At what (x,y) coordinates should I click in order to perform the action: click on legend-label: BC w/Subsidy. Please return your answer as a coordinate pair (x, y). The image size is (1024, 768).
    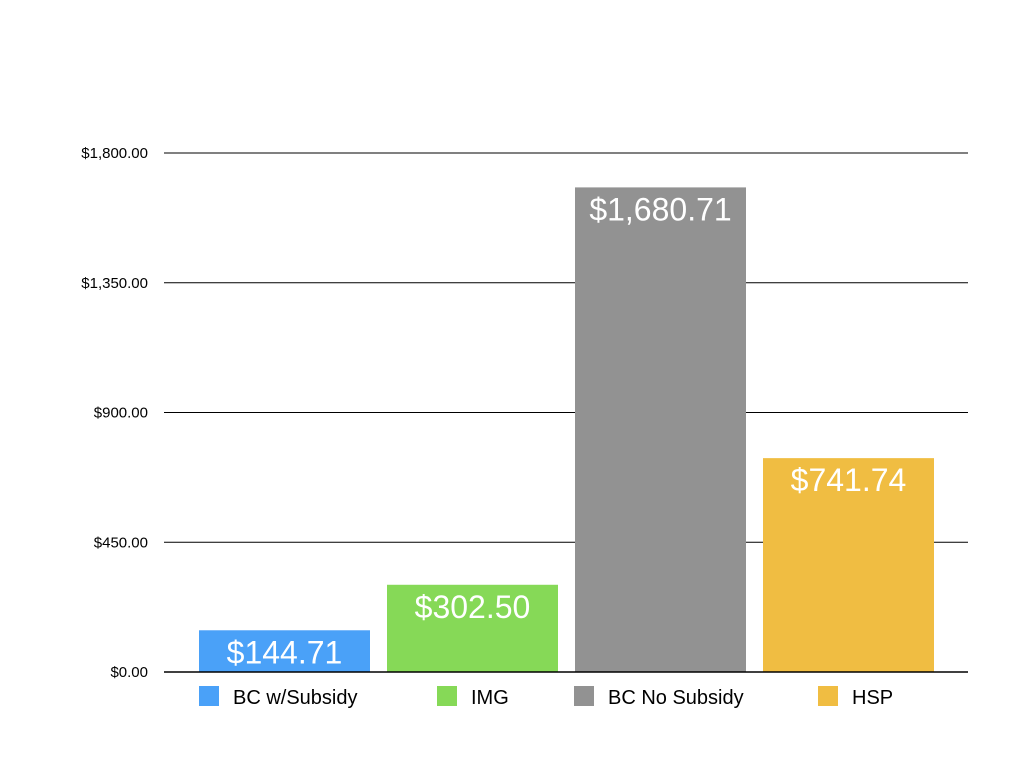
    Looking at the image, I should click on (295, 698).